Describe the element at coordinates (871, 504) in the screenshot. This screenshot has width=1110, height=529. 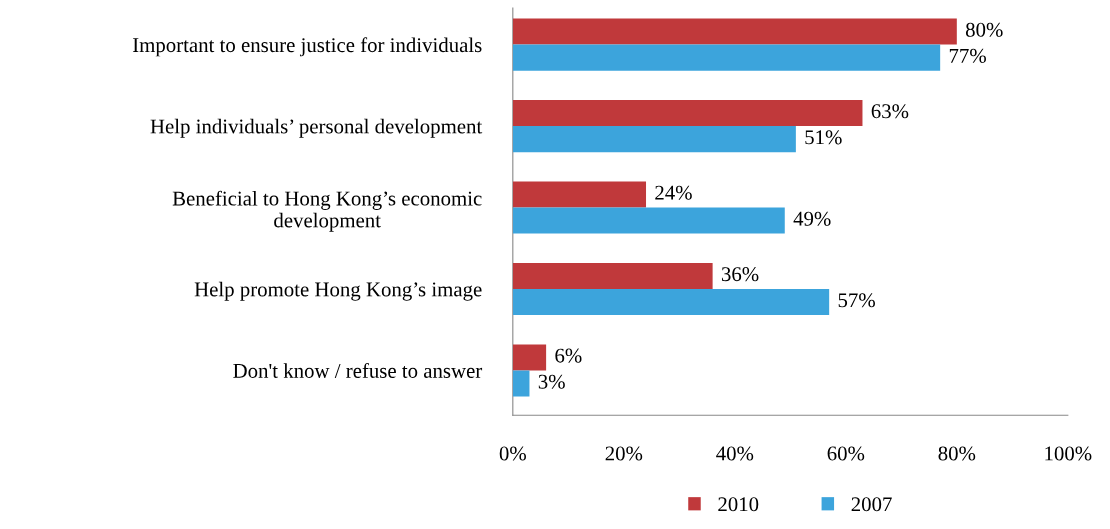
I see `legend-label: 2007` at that location.